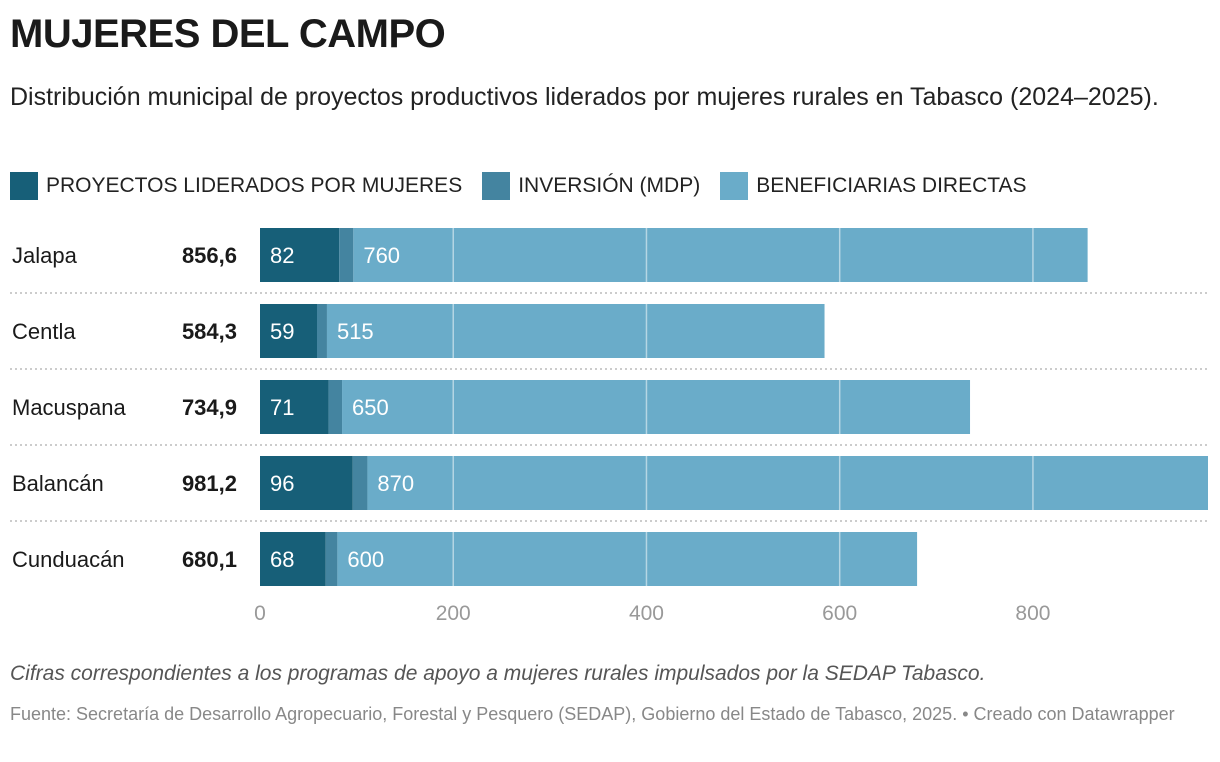  I want to click on total-label: 584,3, so click(209, 331).